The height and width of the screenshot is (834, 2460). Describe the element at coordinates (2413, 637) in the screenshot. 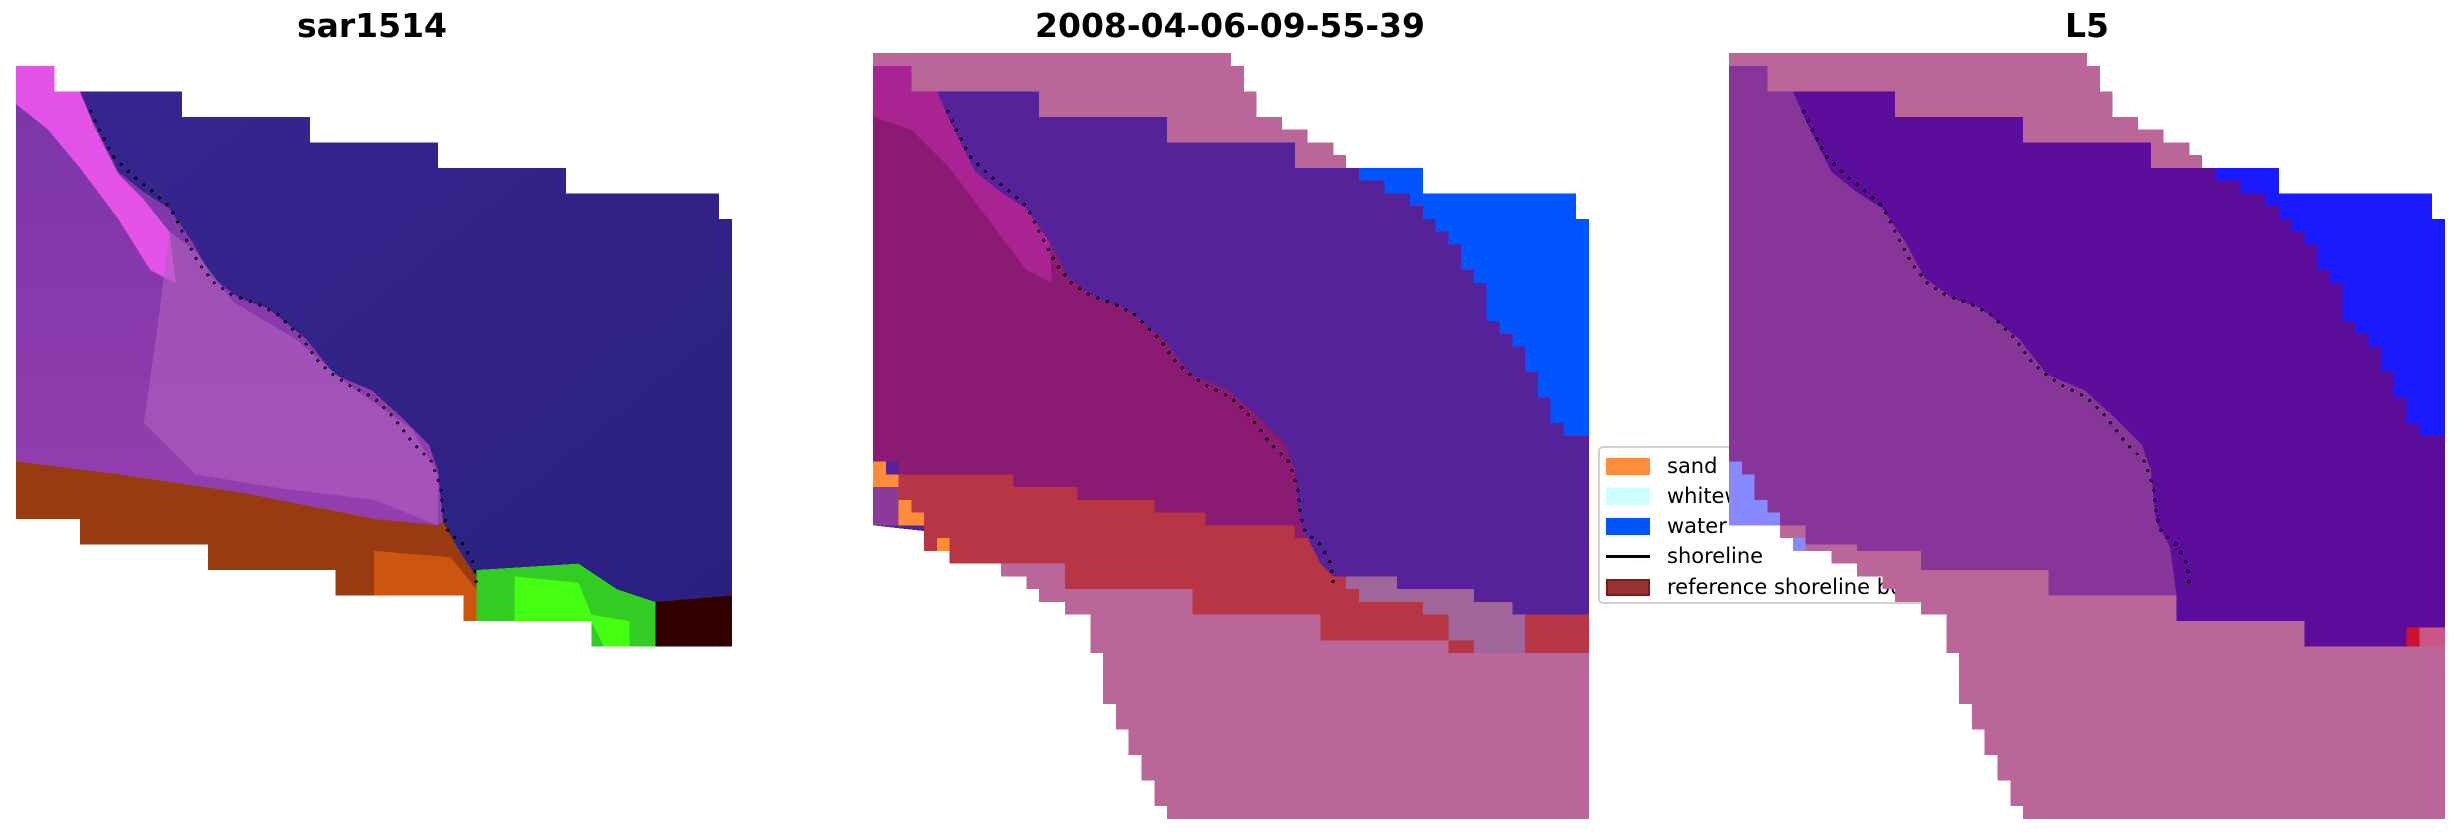

I see `index-red-pixel` at that location.